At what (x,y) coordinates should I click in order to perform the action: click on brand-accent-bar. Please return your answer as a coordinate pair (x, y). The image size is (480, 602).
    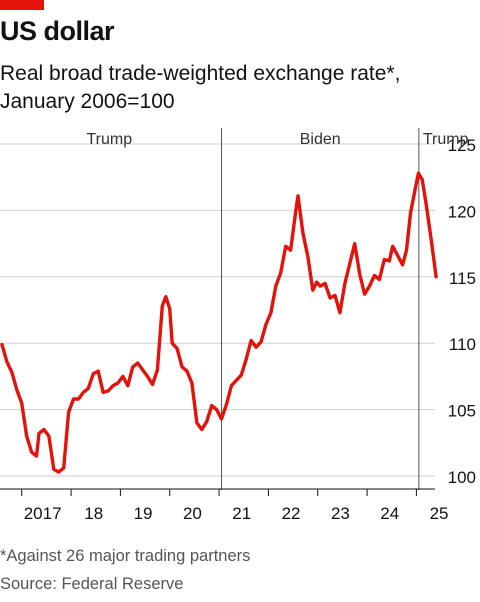
    Looking at the image, I should click on (22, 5).